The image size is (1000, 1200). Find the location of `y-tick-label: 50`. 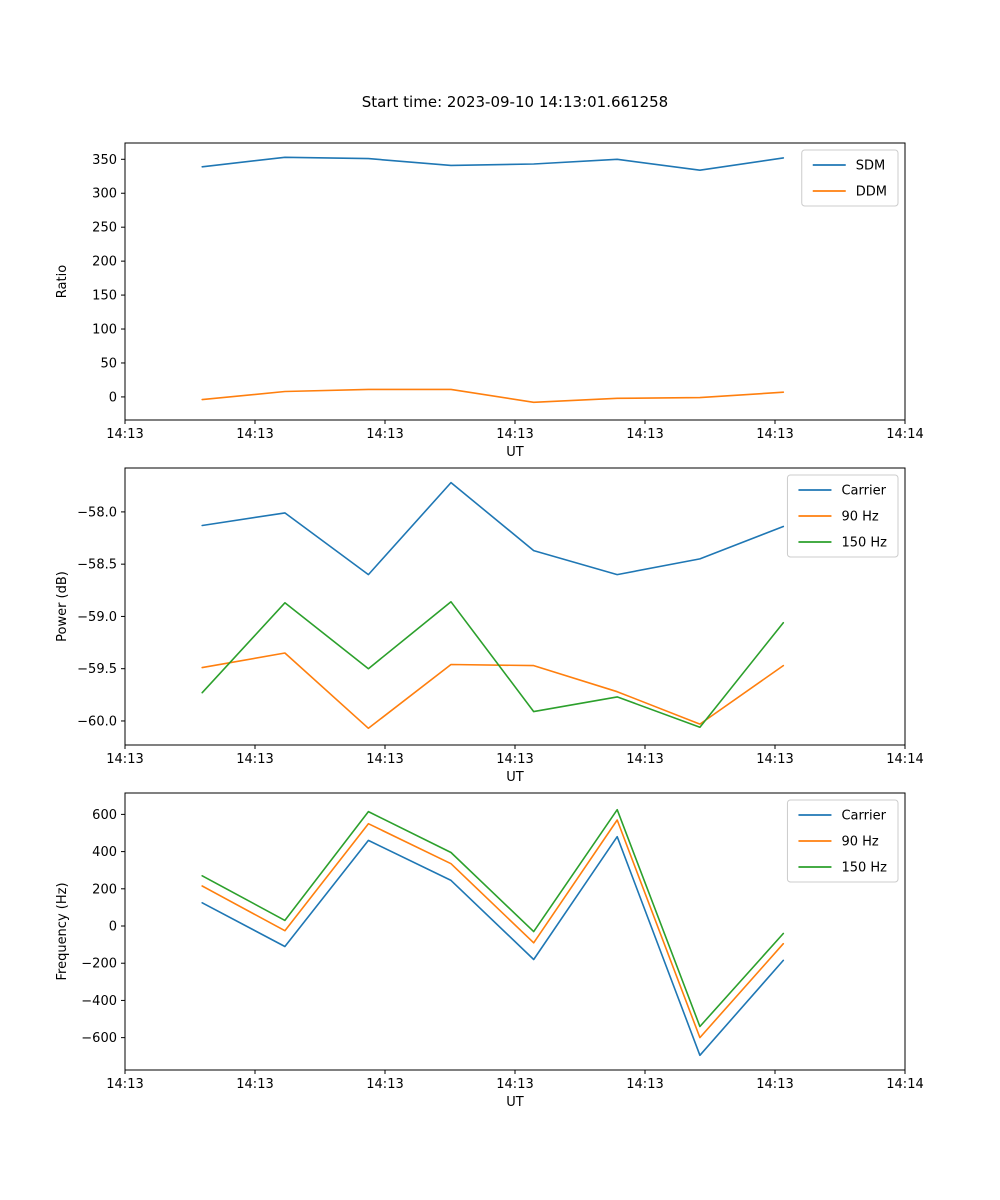

y-tick-label: 50 is located at coordinates (108, 363).